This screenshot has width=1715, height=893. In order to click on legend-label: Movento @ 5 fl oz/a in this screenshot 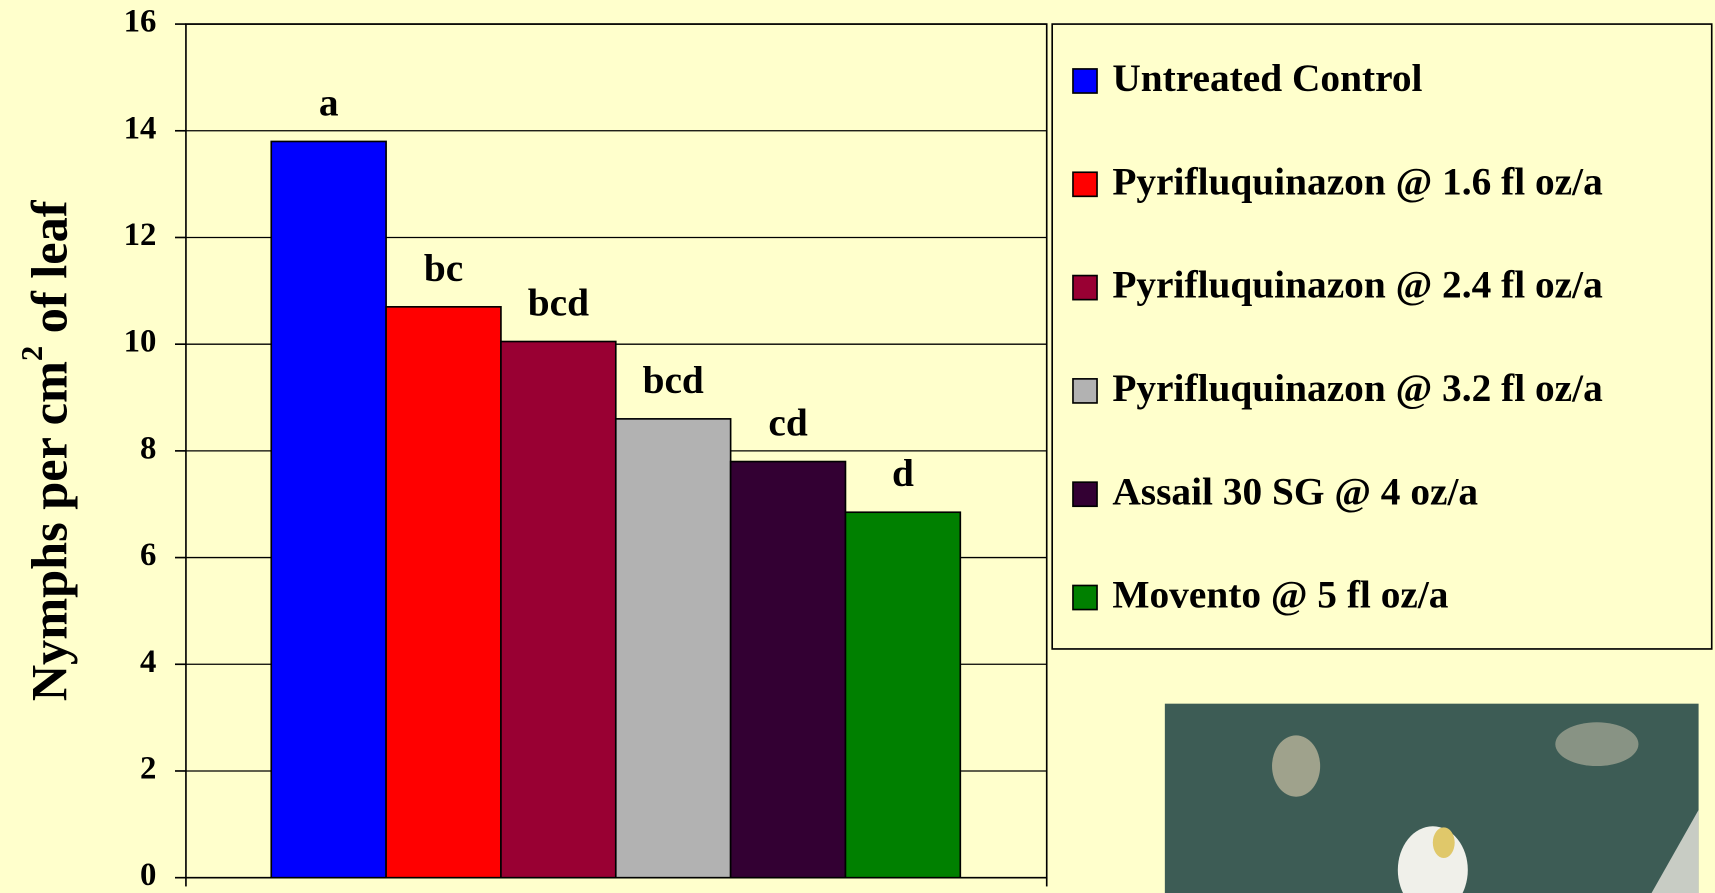, I will do `click(1280, 595)`.